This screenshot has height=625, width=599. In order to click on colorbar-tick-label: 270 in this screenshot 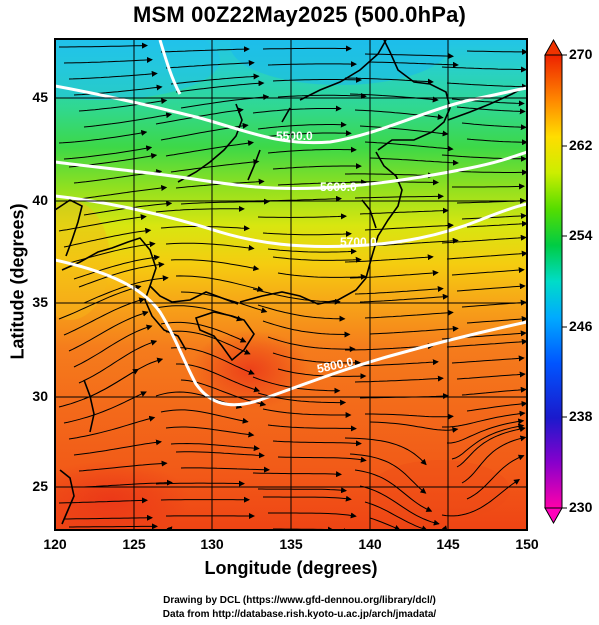, I will do `click(581, 54)`.